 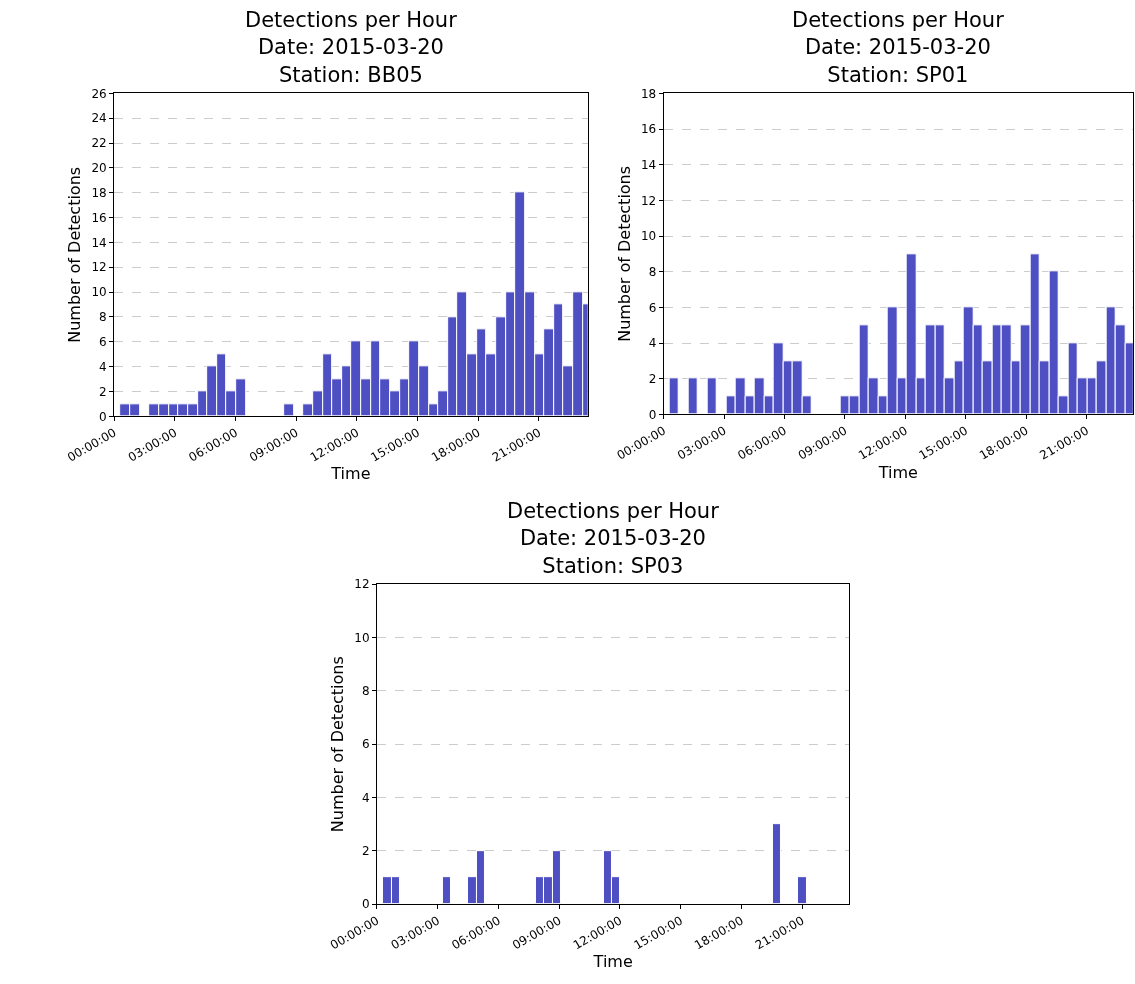 I want to click on y-tick-label: 26, so click(x=99, y=93).